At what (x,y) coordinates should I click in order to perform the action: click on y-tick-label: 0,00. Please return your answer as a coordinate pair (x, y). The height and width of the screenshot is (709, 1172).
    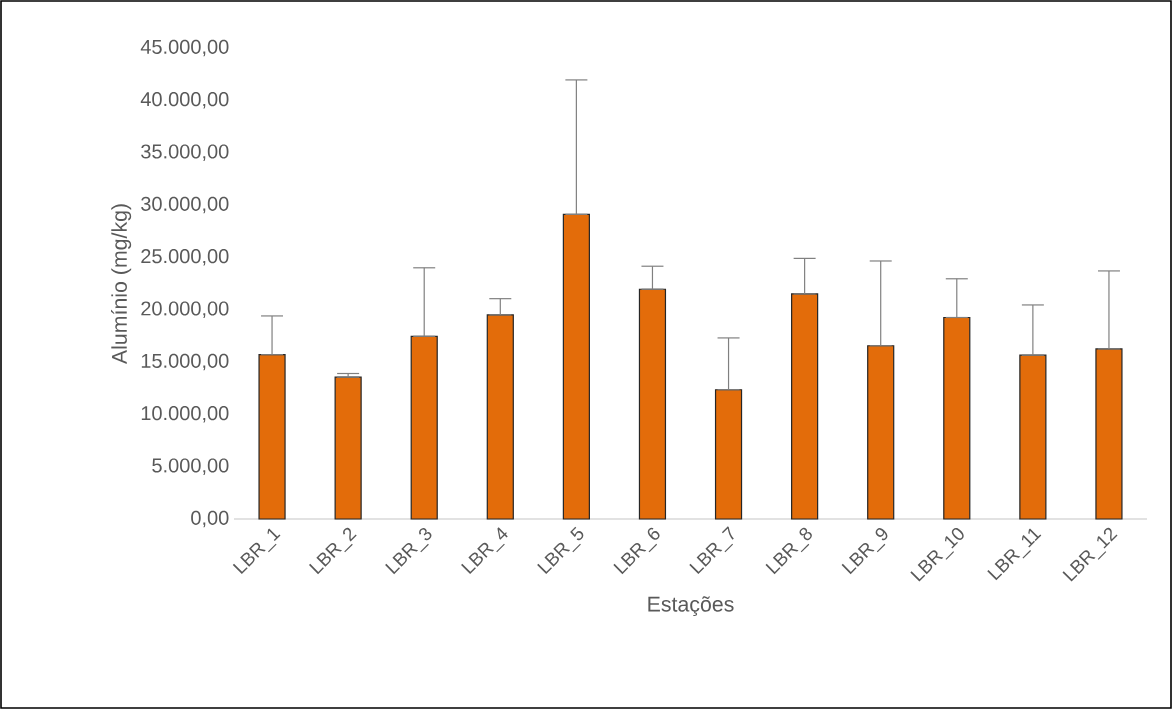
    Looking at the image, I should click on (210, 519).